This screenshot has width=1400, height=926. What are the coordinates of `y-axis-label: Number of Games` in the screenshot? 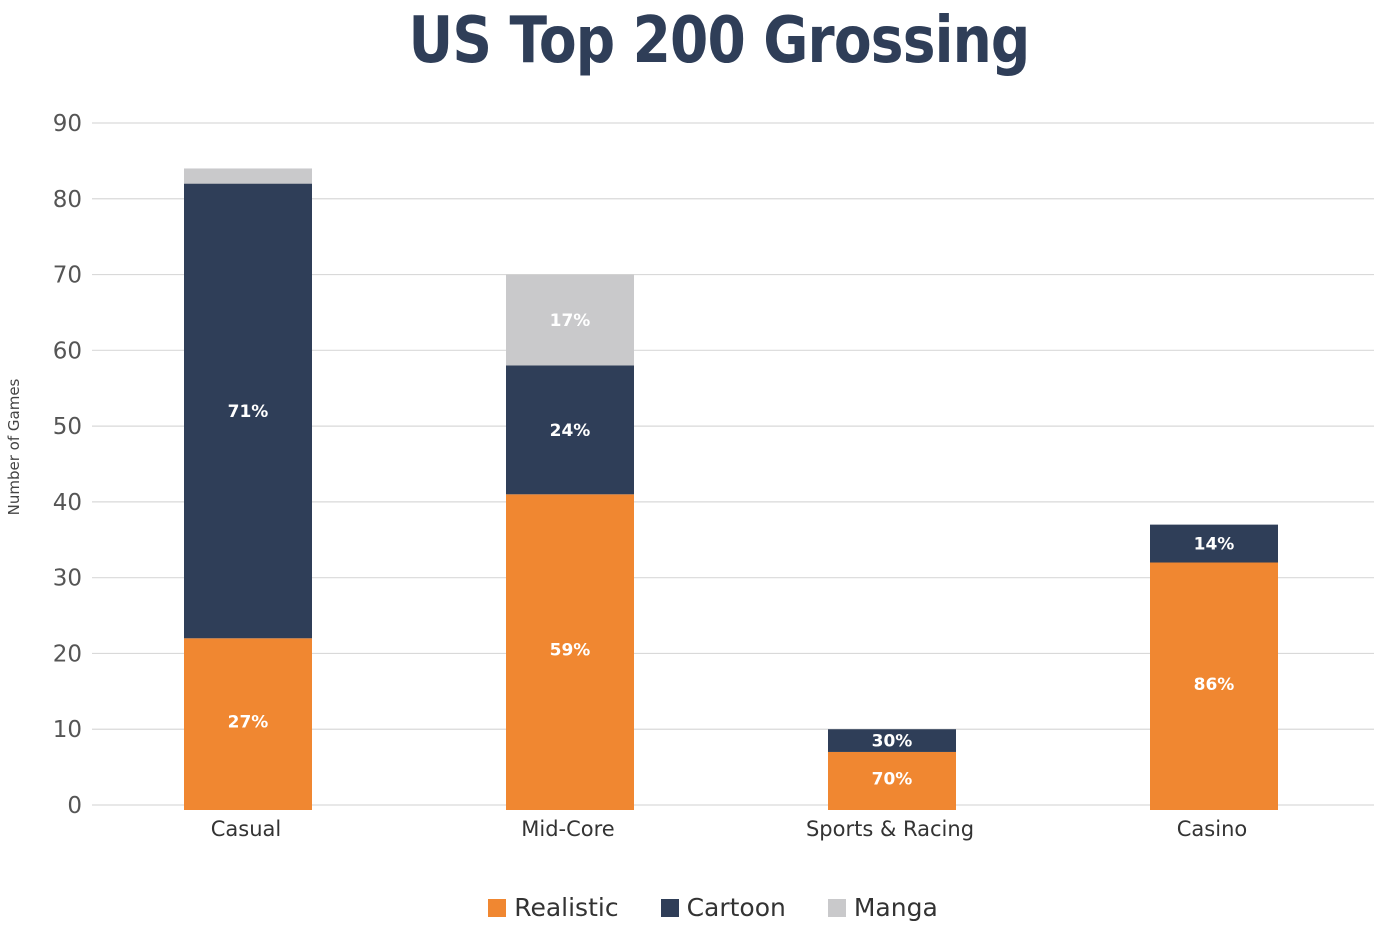 It's located at (14, 446).